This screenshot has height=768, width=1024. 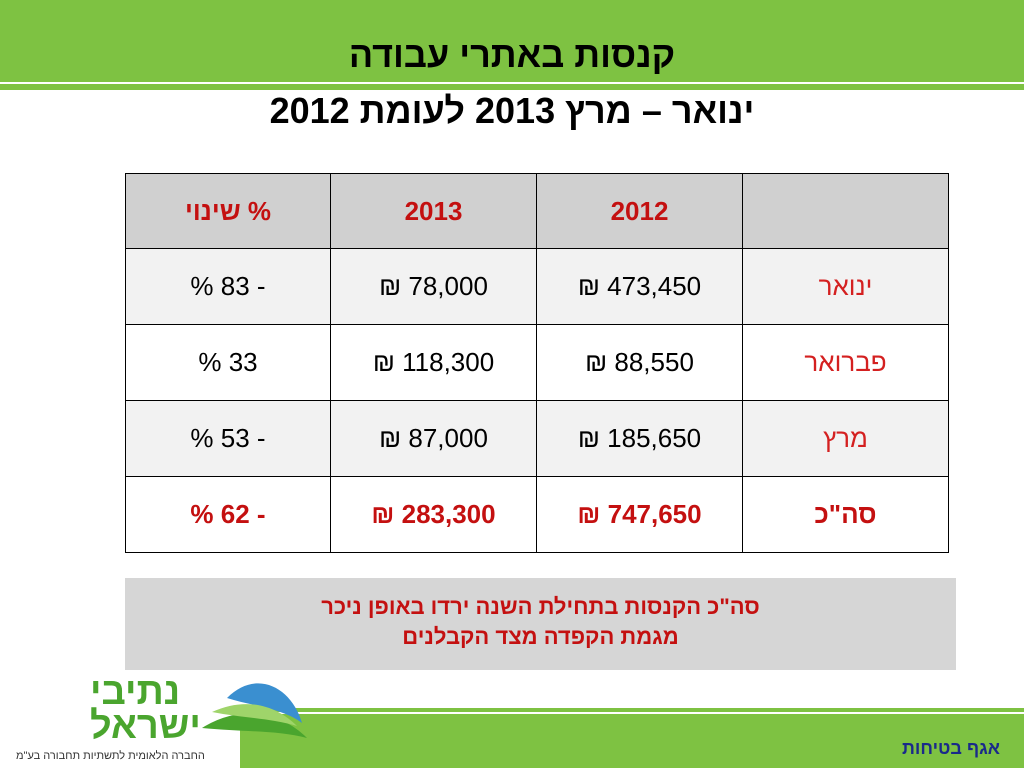 What do you see at coordinates (433, 211) in the screenshot?
I see `header-cell-2013: 2013` at bounding box center [433, 211].